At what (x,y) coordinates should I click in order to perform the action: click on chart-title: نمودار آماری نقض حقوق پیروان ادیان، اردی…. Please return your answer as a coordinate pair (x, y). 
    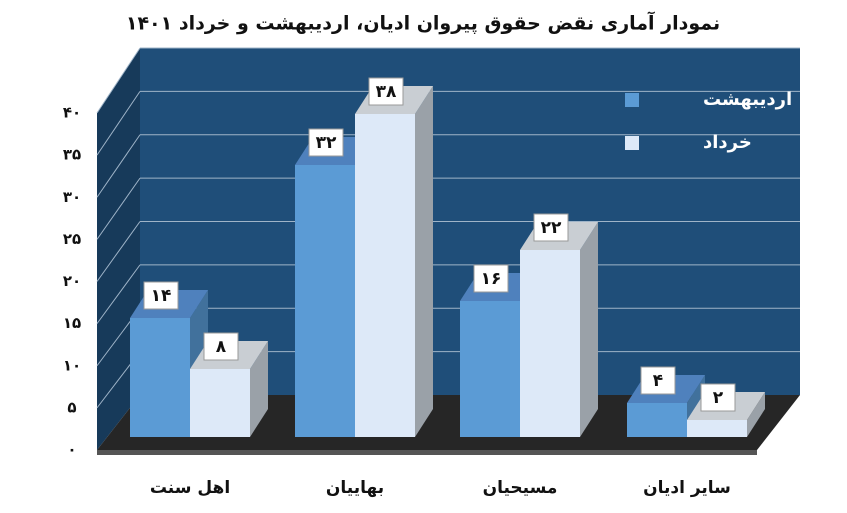
    Looking at the image, I should click on (423, 23).